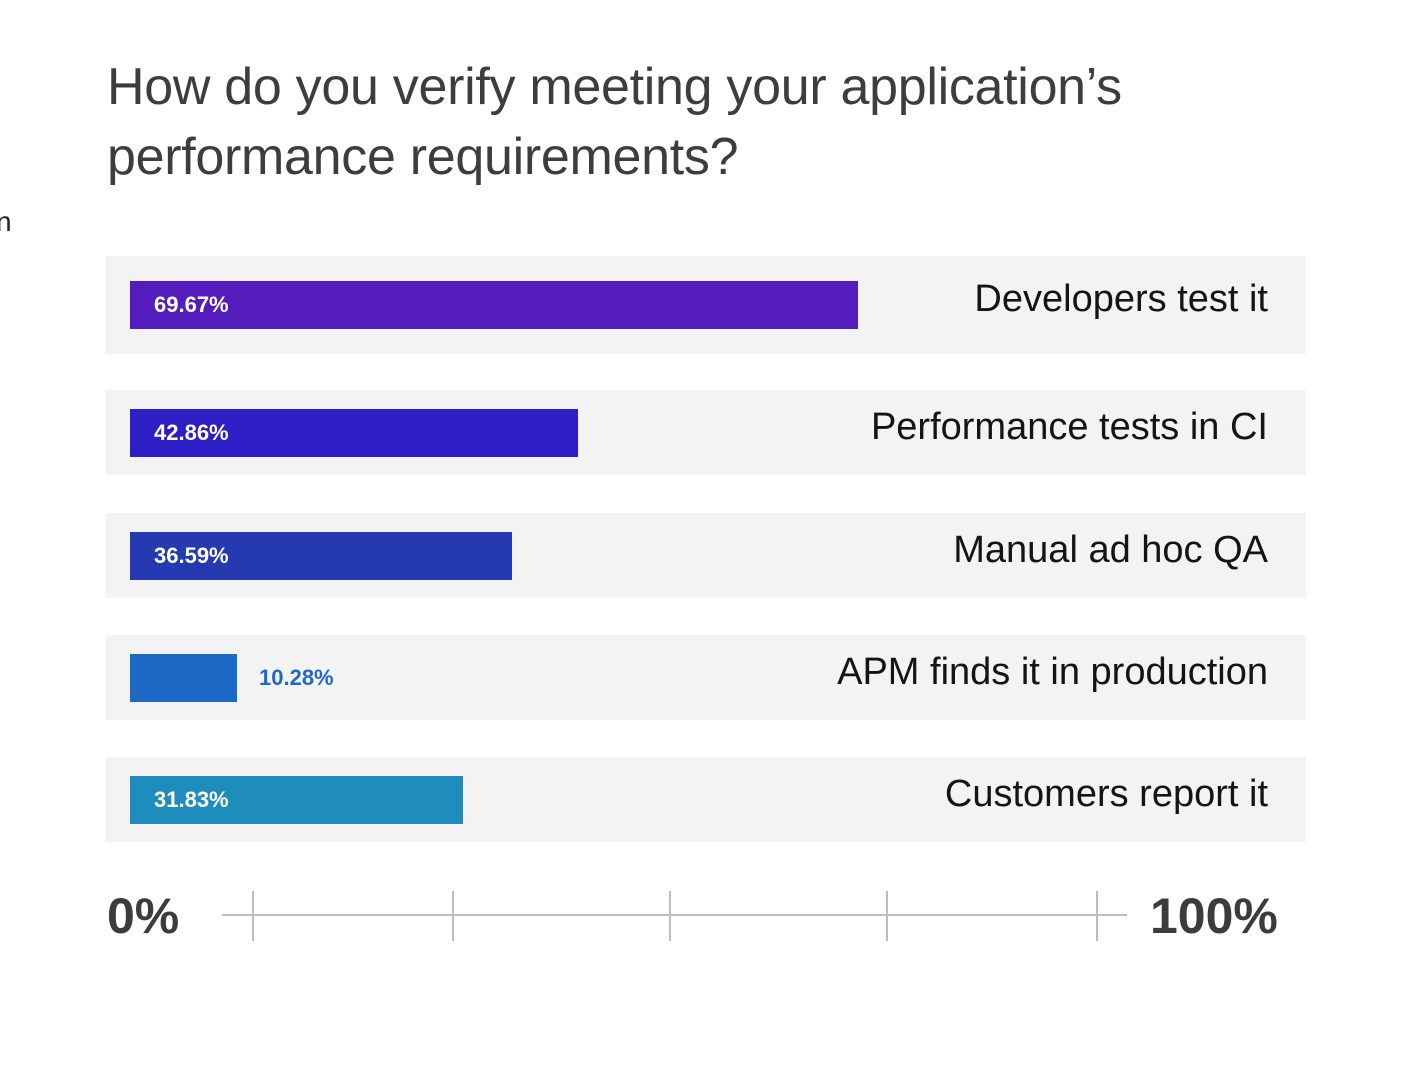  I want to click on bar-row: 36.59% Manual ad hoc QA, so click(706, 555).